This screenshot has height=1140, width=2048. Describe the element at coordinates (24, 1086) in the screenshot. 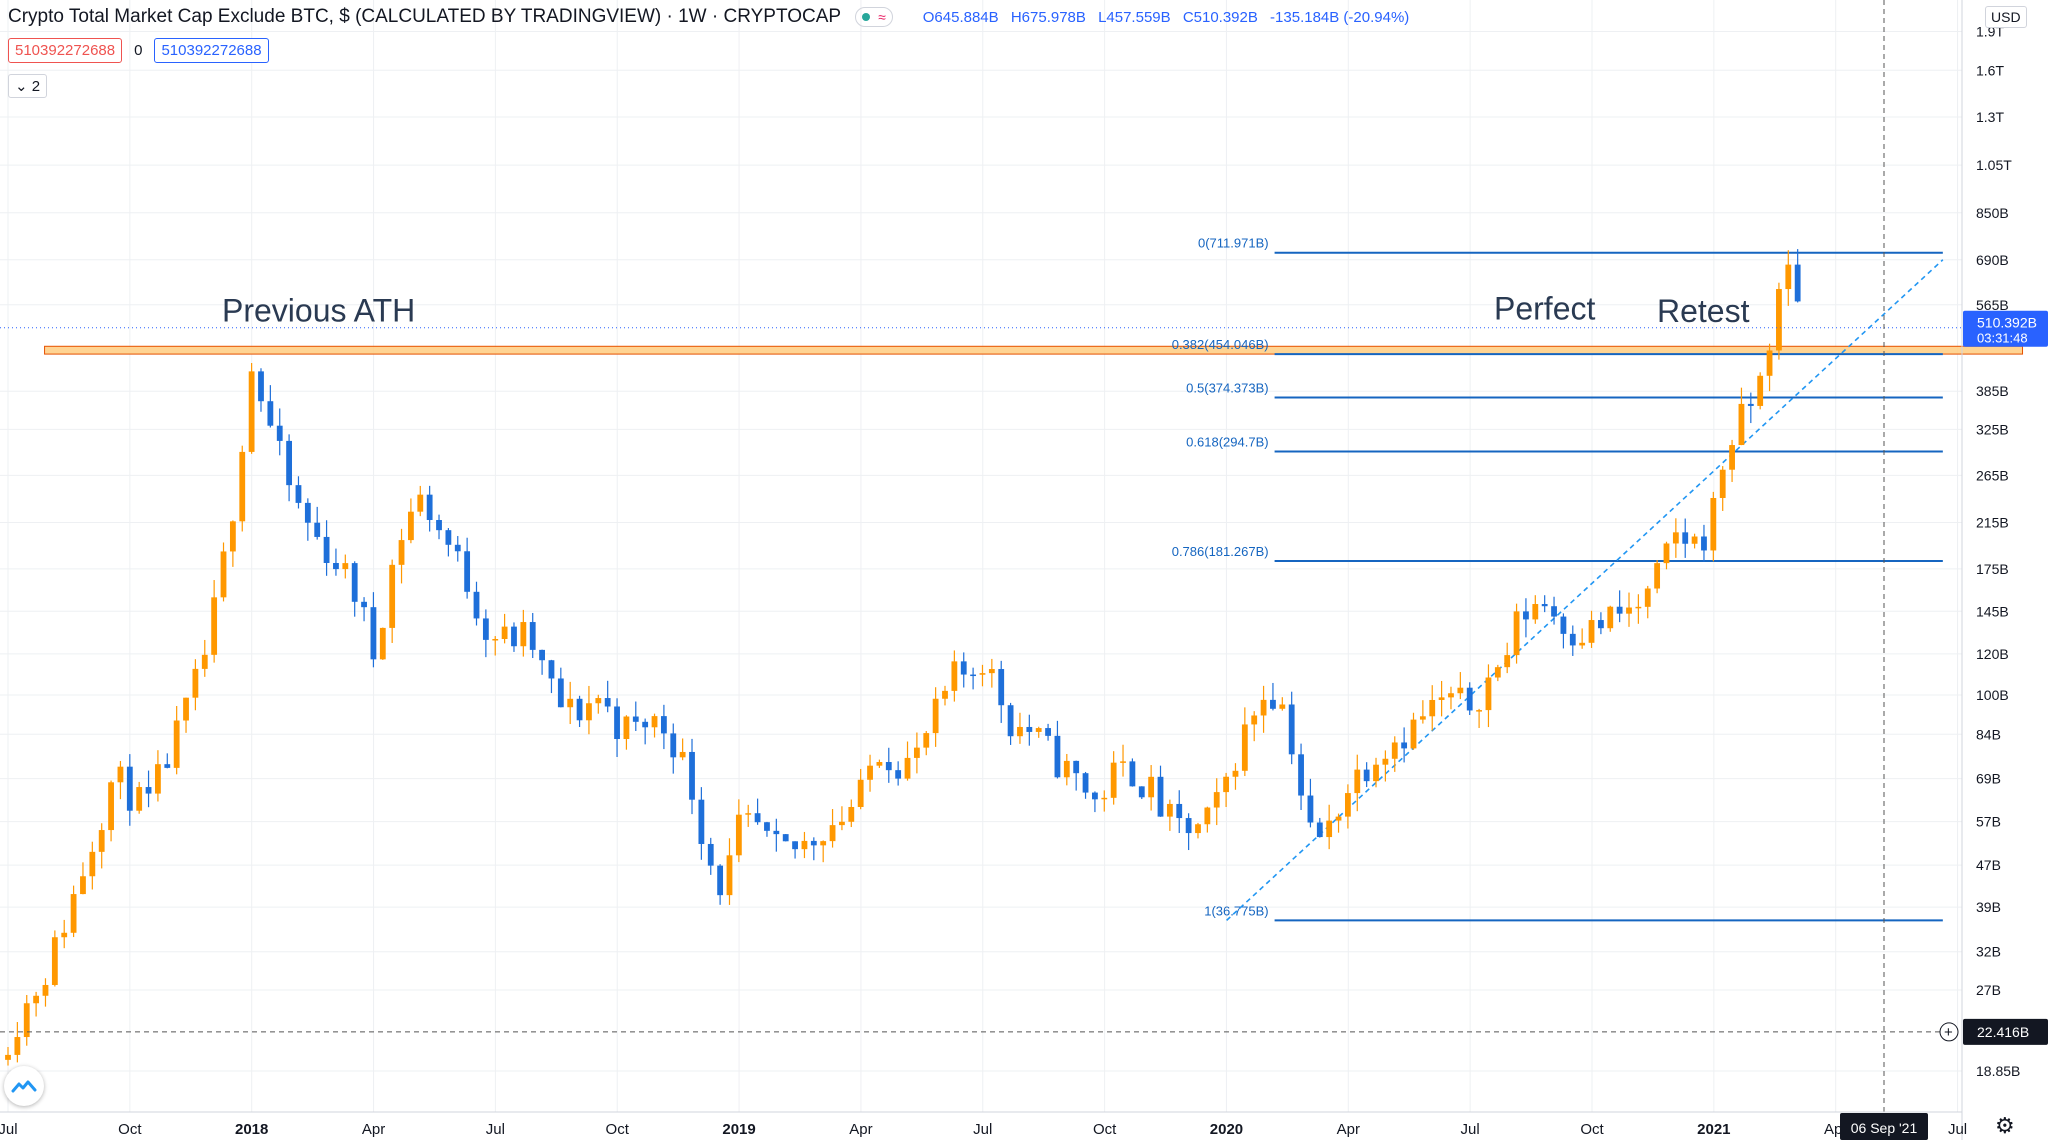

I see `tradingview-logo` at that location.